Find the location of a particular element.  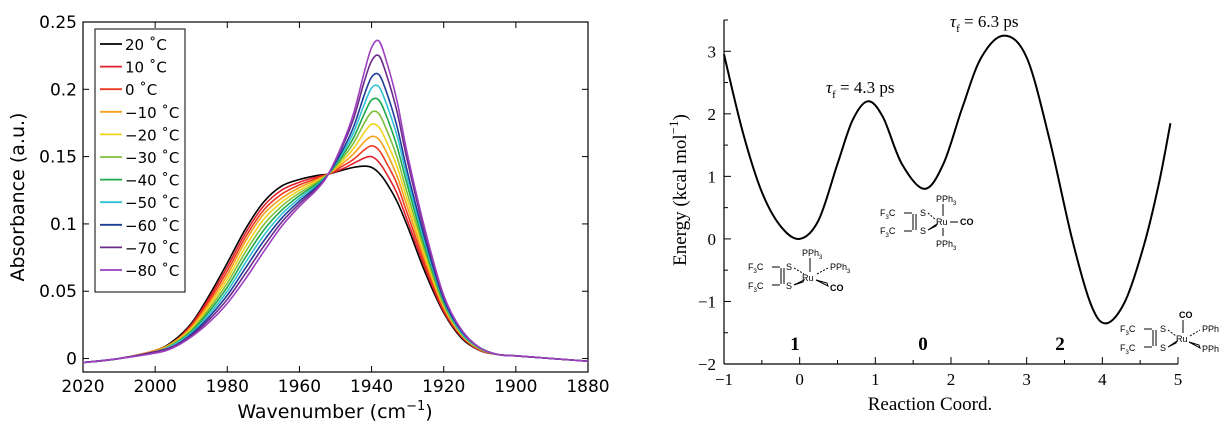

legend-label: −50 ˚C is located at coordinates (152, 203).